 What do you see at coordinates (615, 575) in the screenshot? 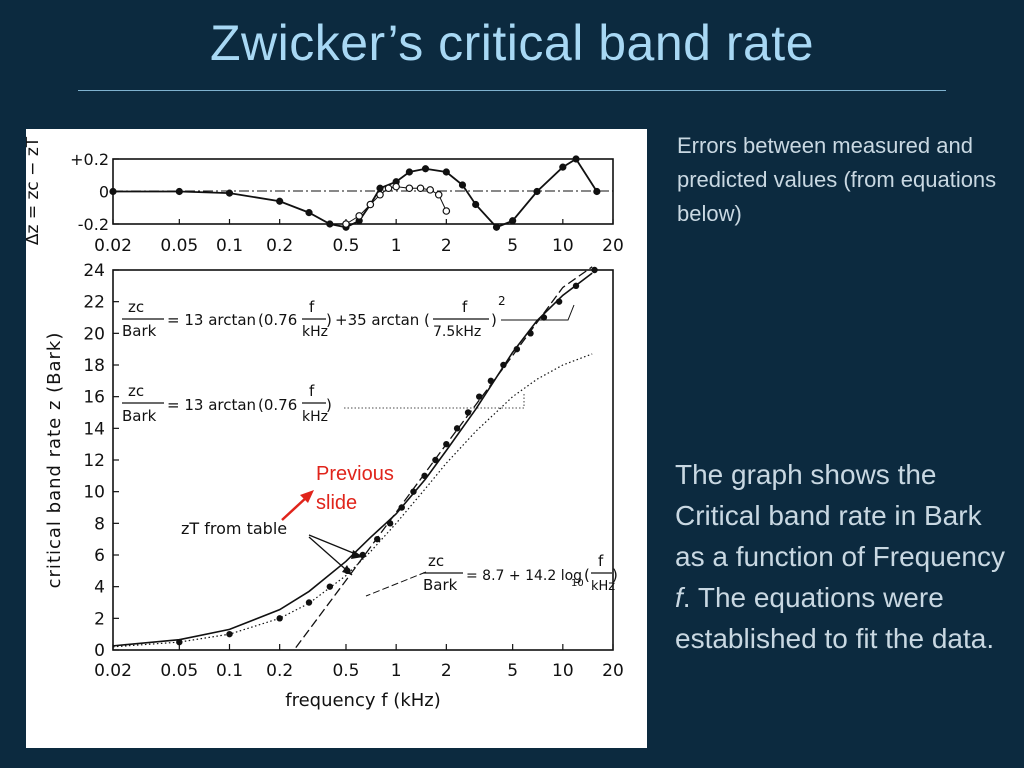
I see `eq3-close: )` at bounding box center [615, 575].